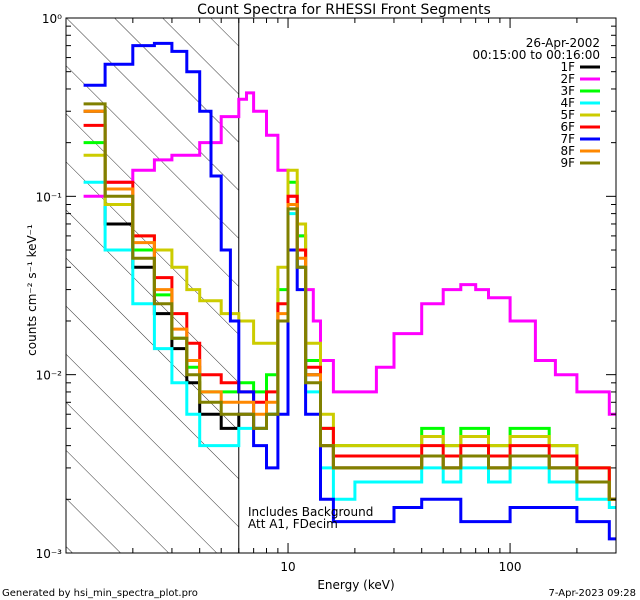 This screenshot has height=600, width=640. I want to click on date-label: 26-Apr-2002, so click(563, 43).